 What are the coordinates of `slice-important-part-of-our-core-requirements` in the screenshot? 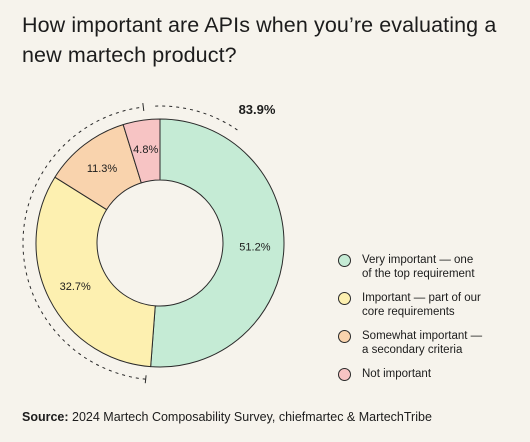 It's located at (95, 272).